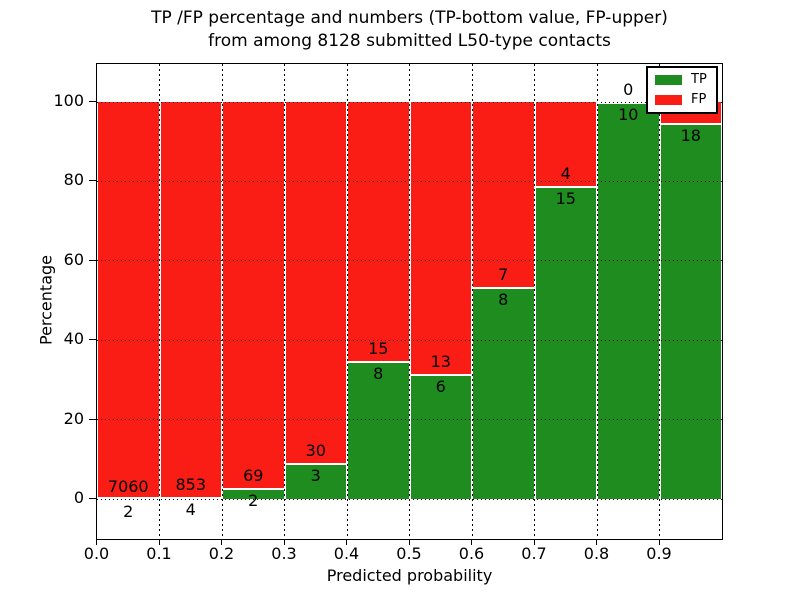 This screenshot has height=600, width=800. What do you see at coordinates (440, 361) in the screenshot?
I see `fp-count-label: 13` at bounding box center [440, 361].